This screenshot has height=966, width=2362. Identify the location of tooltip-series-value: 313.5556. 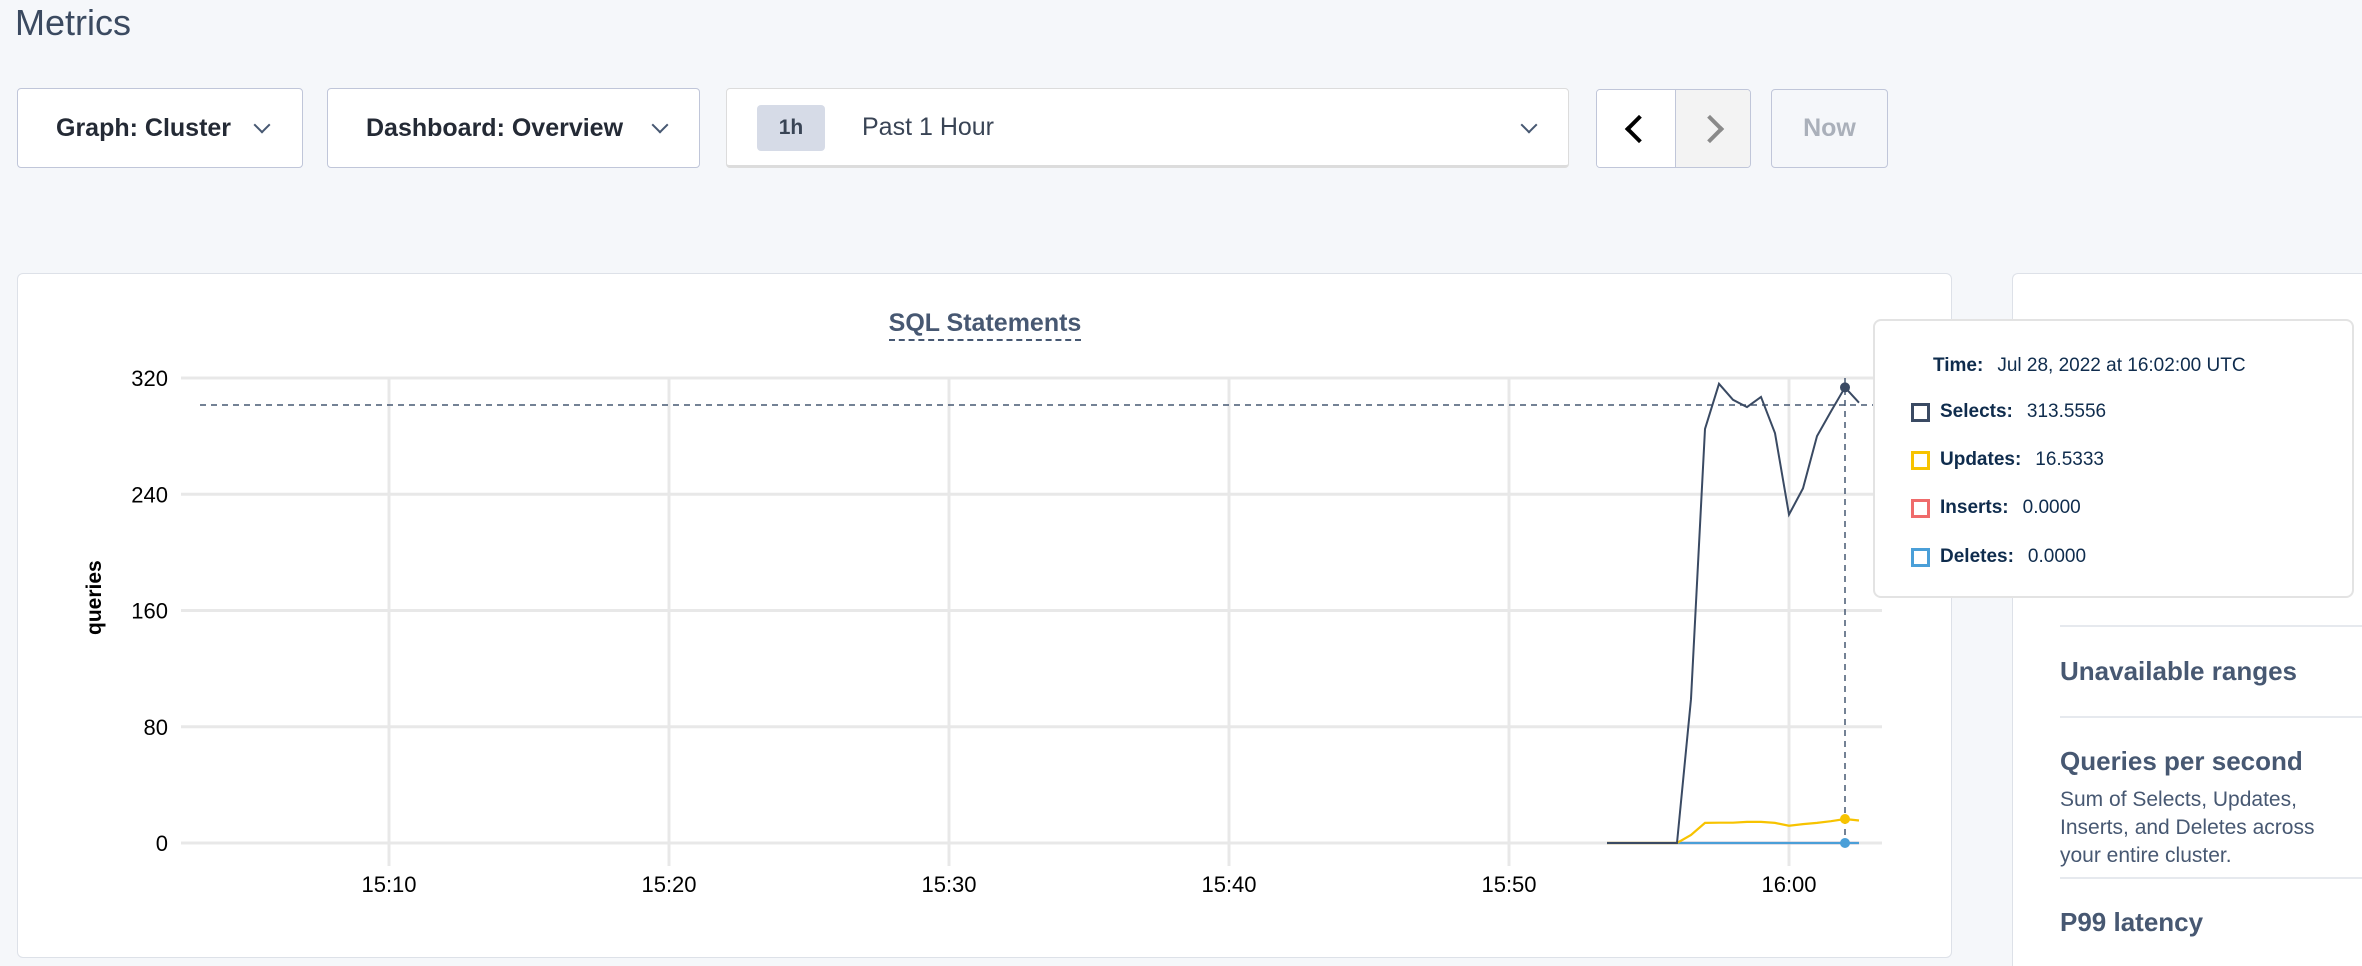
(2066, 411).